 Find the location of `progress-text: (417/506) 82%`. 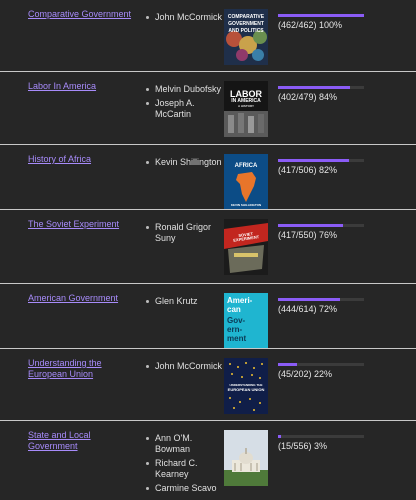

progress-text: (417/506) 82% is located at coordinates (308, 170).